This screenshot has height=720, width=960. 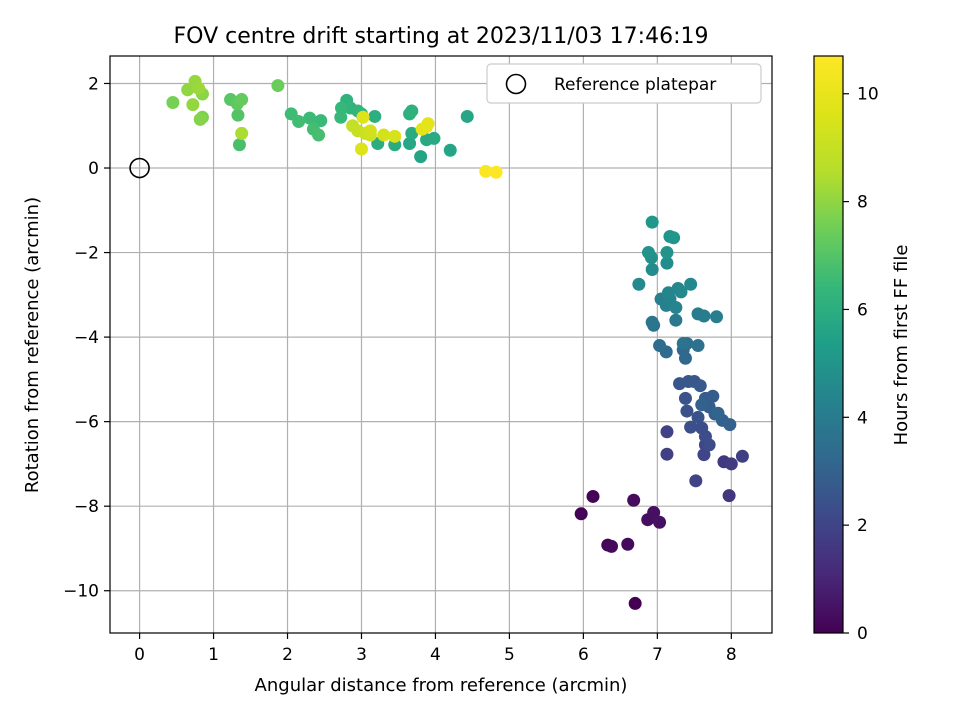 What do you see at coordinates (862, 203) in the screenshot?
I see `colorbar-tick-label: 8` at bounding box center [862, 203].